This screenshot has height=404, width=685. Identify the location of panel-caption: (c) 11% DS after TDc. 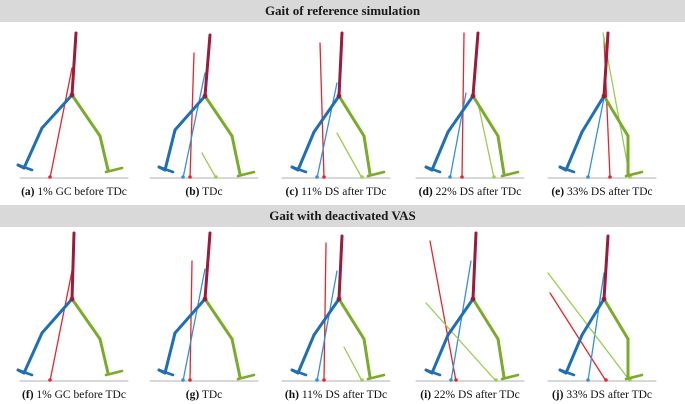
(336, 192).